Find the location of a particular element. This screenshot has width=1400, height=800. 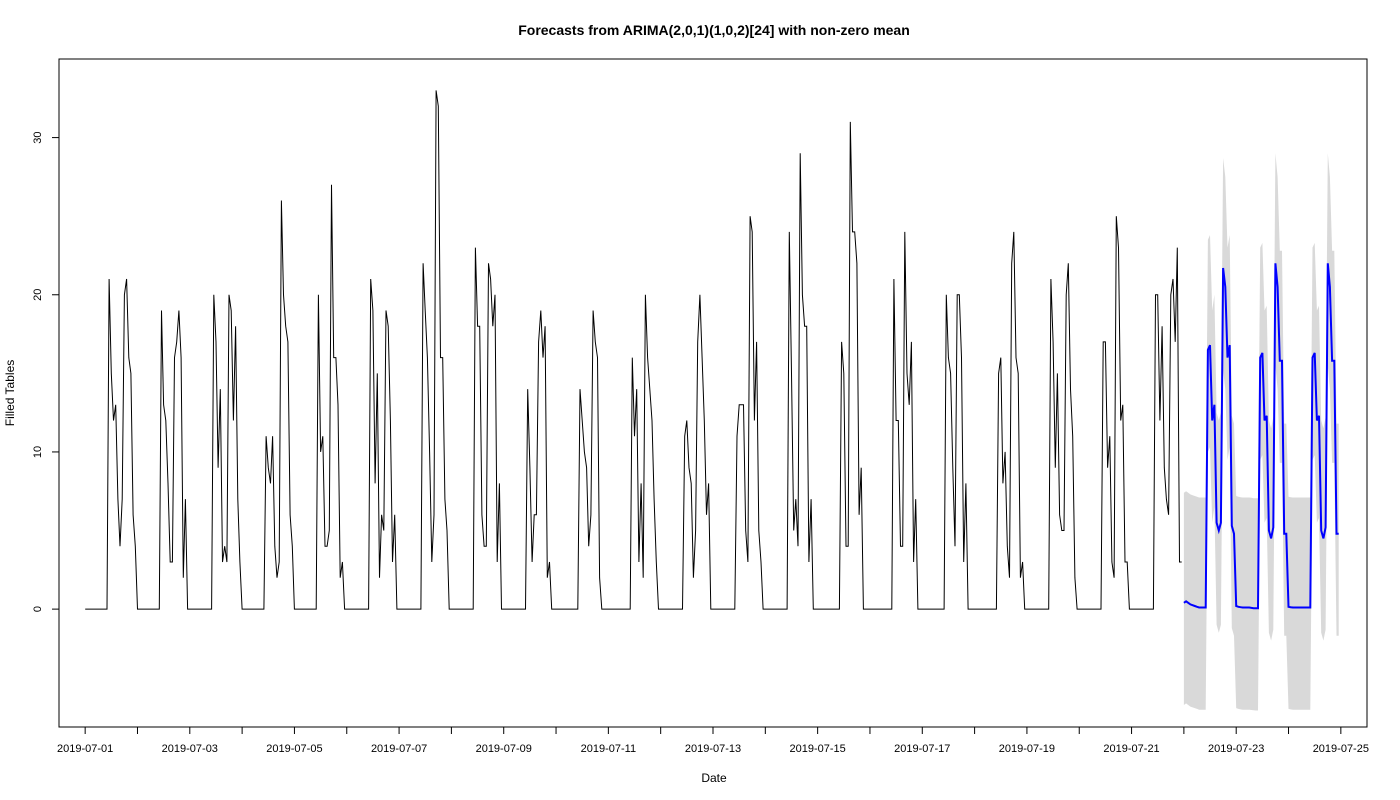

y-axis-label: Filled Tables is located at coordinates (10, 393).